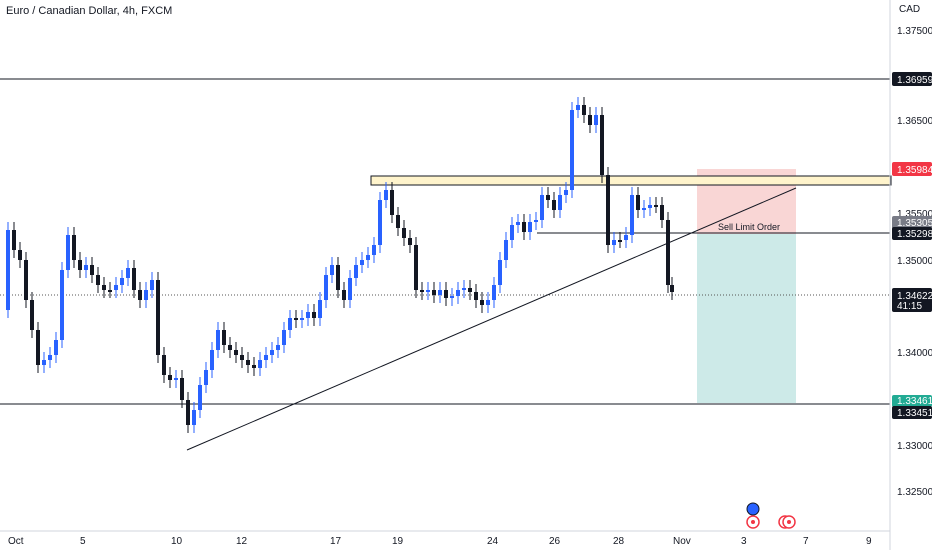 The width and height of the screenshot is (932, 550). What do you see at coordinates (914, 214) in the screenshot?
I see `price-tick: 1.35500` at bounding box center [914, 214].